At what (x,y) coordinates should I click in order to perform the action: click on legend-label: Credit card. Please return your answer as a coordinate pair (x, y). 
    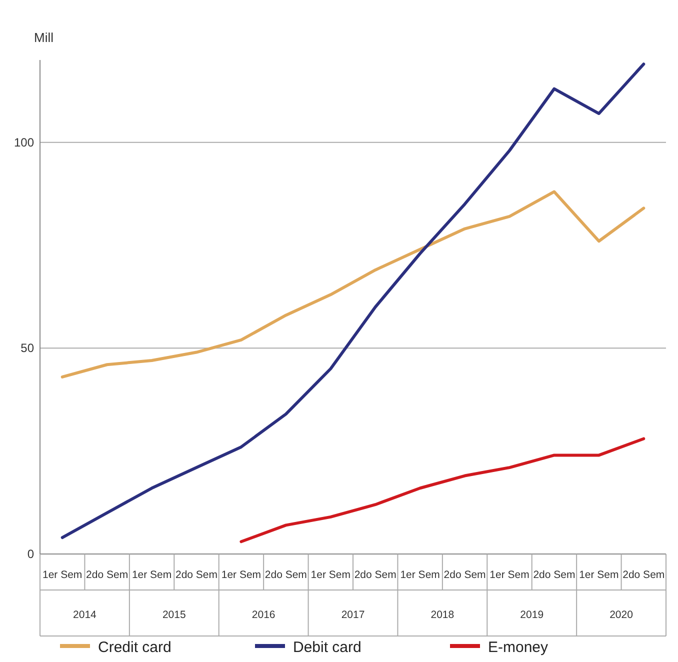
    Looking at the image, I should click on (135, 647).